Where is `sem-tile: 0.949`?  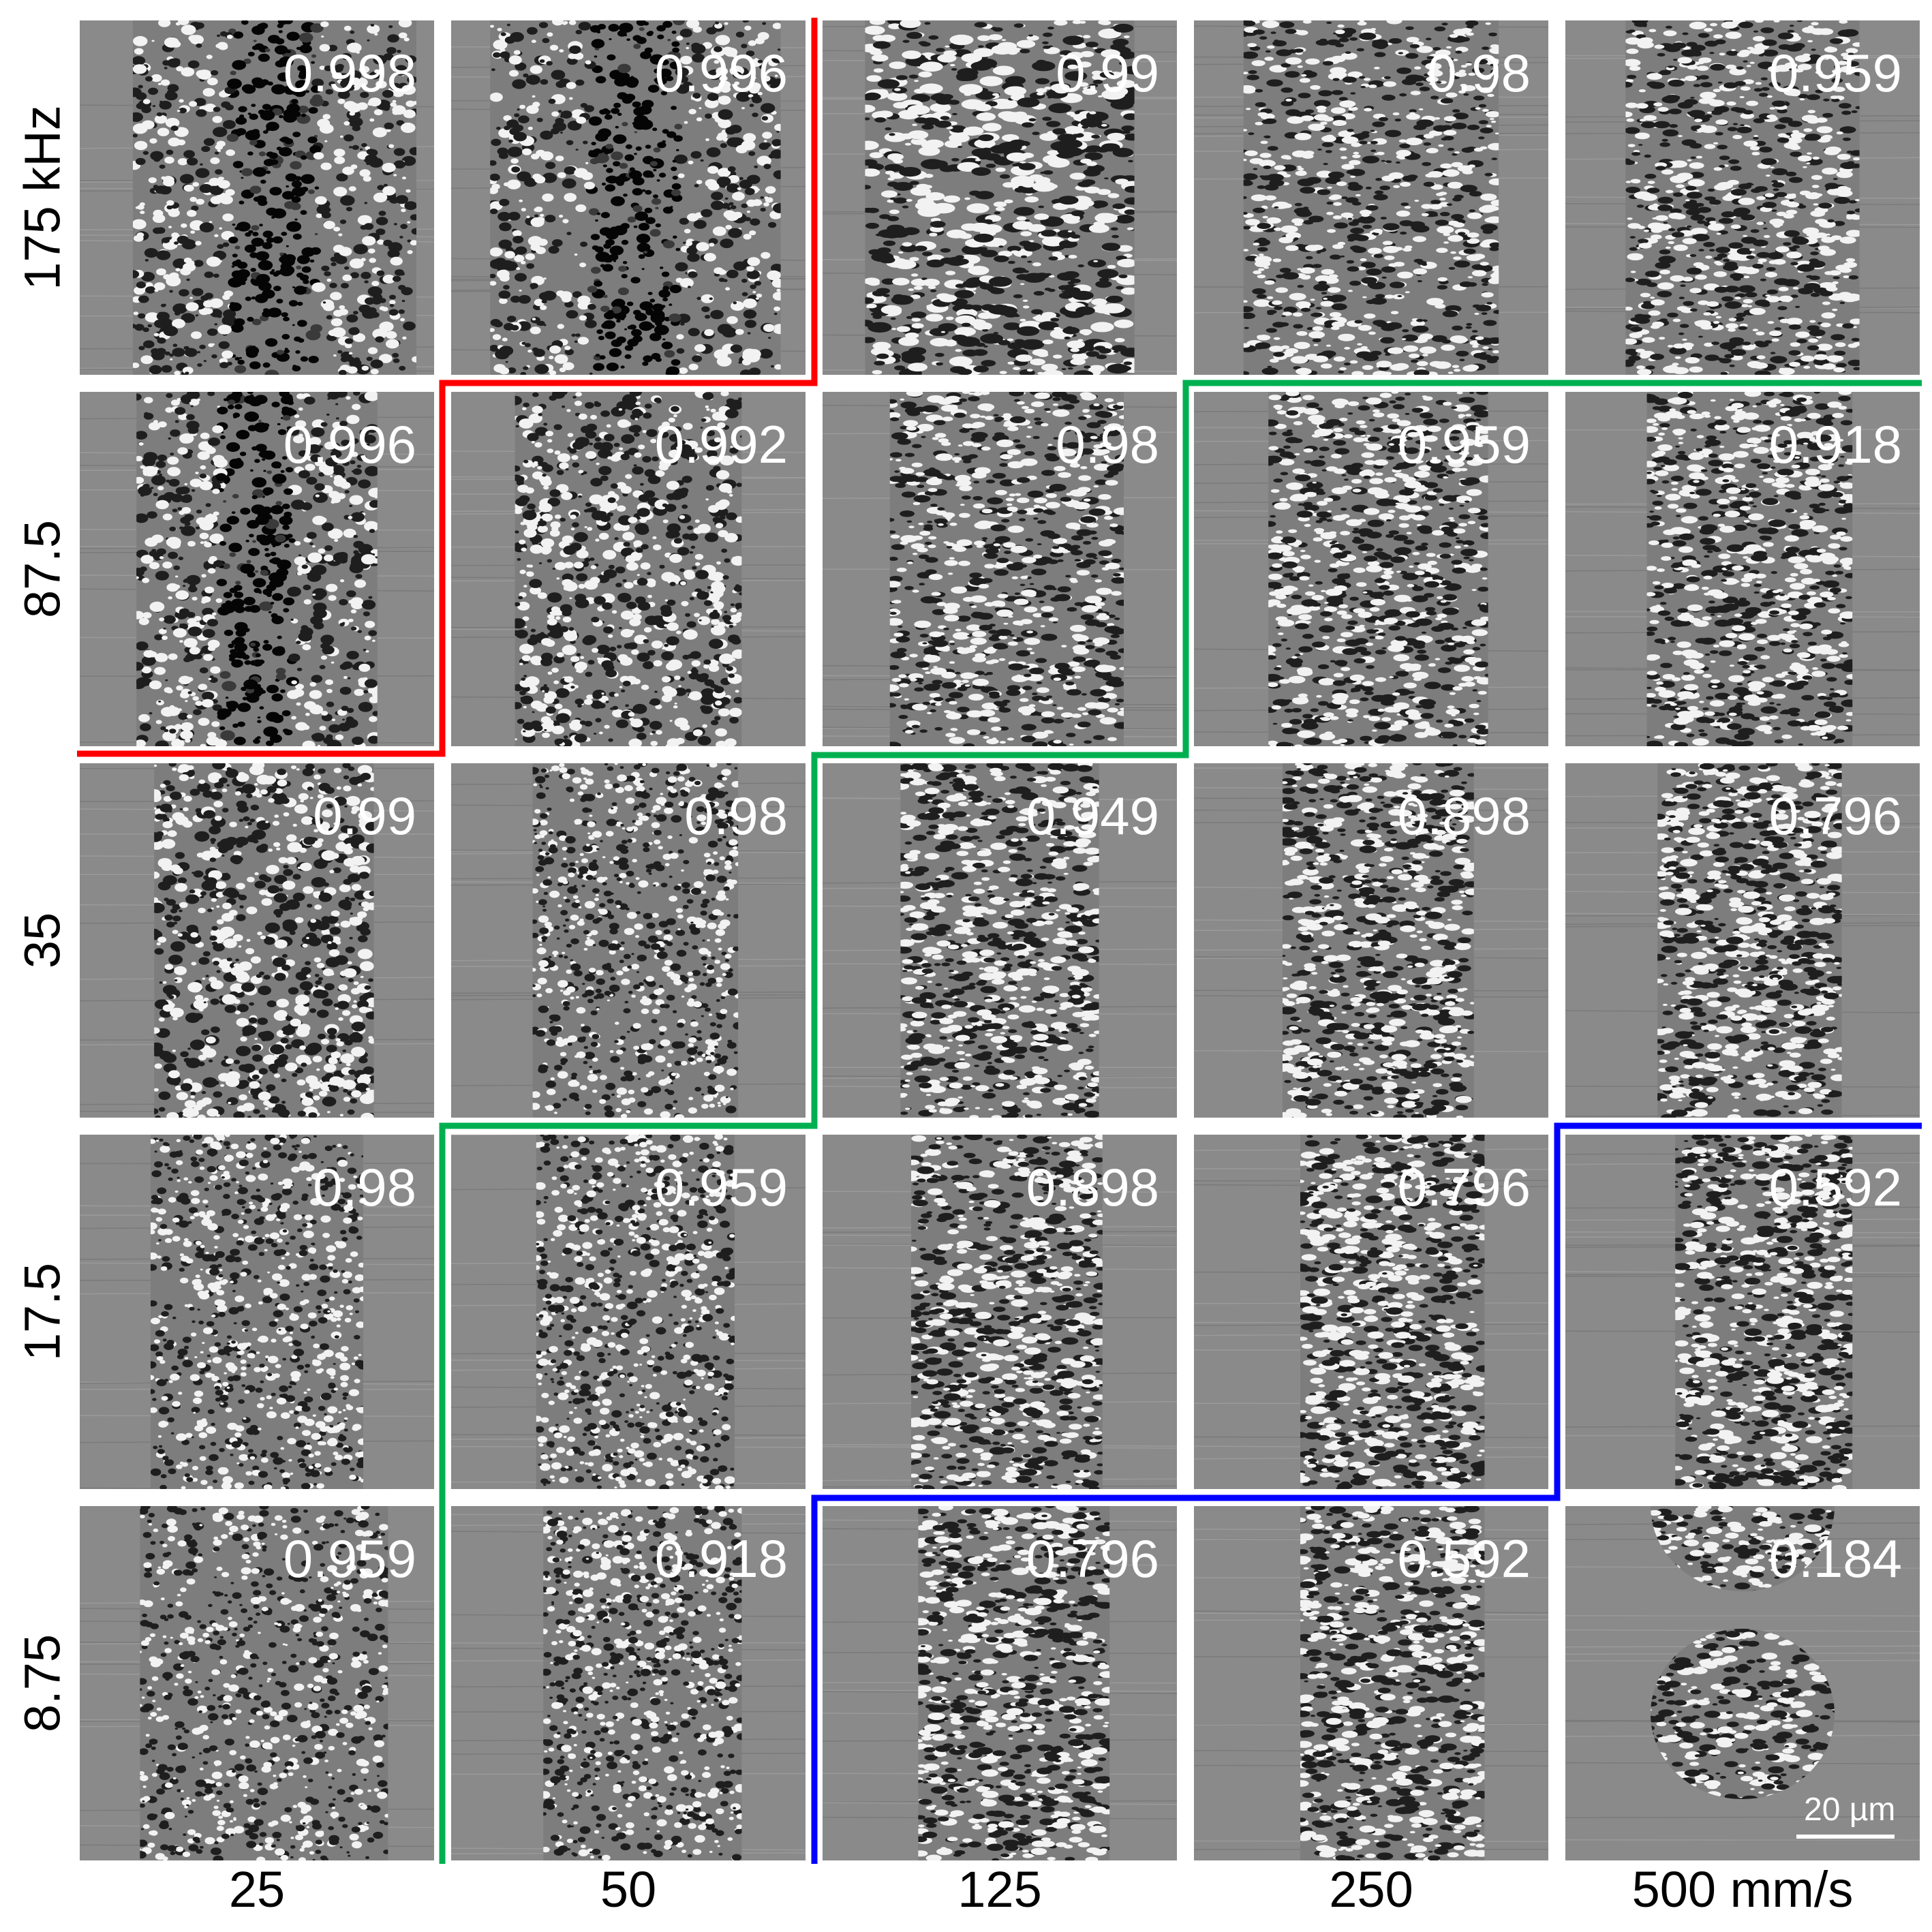 sem-tile: 0.949 is located at coordinates (1000, 940).